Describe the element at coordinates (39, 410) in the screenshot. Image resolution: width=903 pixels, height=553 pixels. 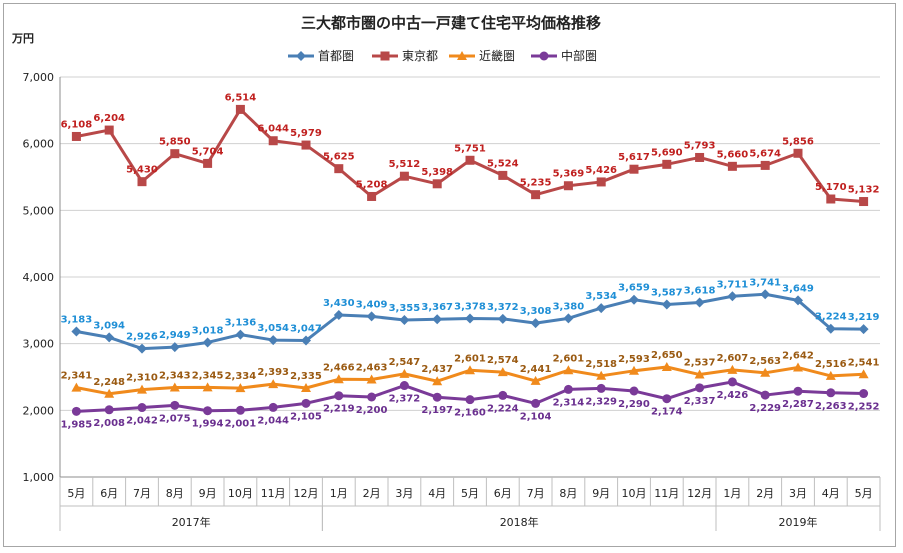
I see `y-tick-label: 2,000` at that location.